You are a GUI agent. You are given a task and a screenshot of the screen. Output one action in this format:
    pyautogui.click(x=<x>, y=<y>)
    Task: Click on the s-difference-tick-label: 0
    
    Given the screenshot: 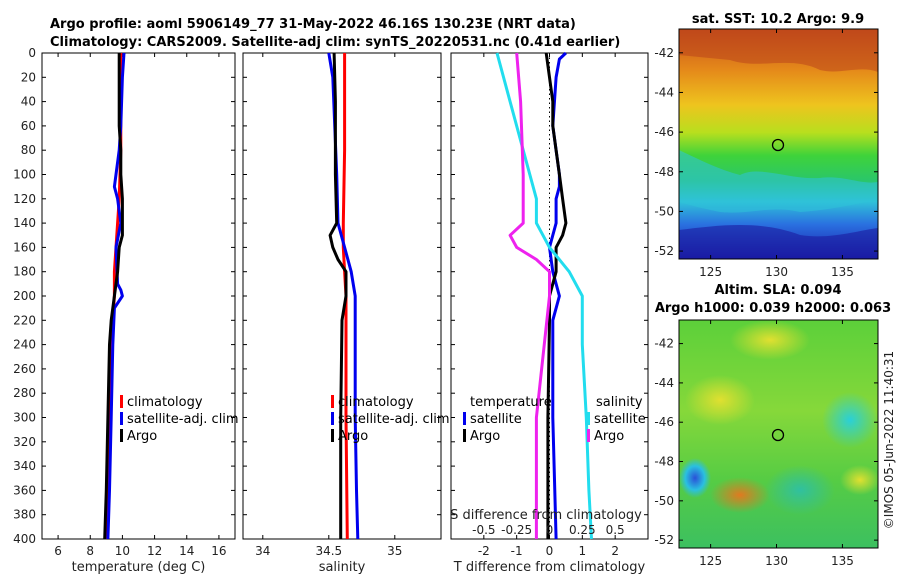 What is the action you would take?
    pyautogui.click(x=550, y=530)
    